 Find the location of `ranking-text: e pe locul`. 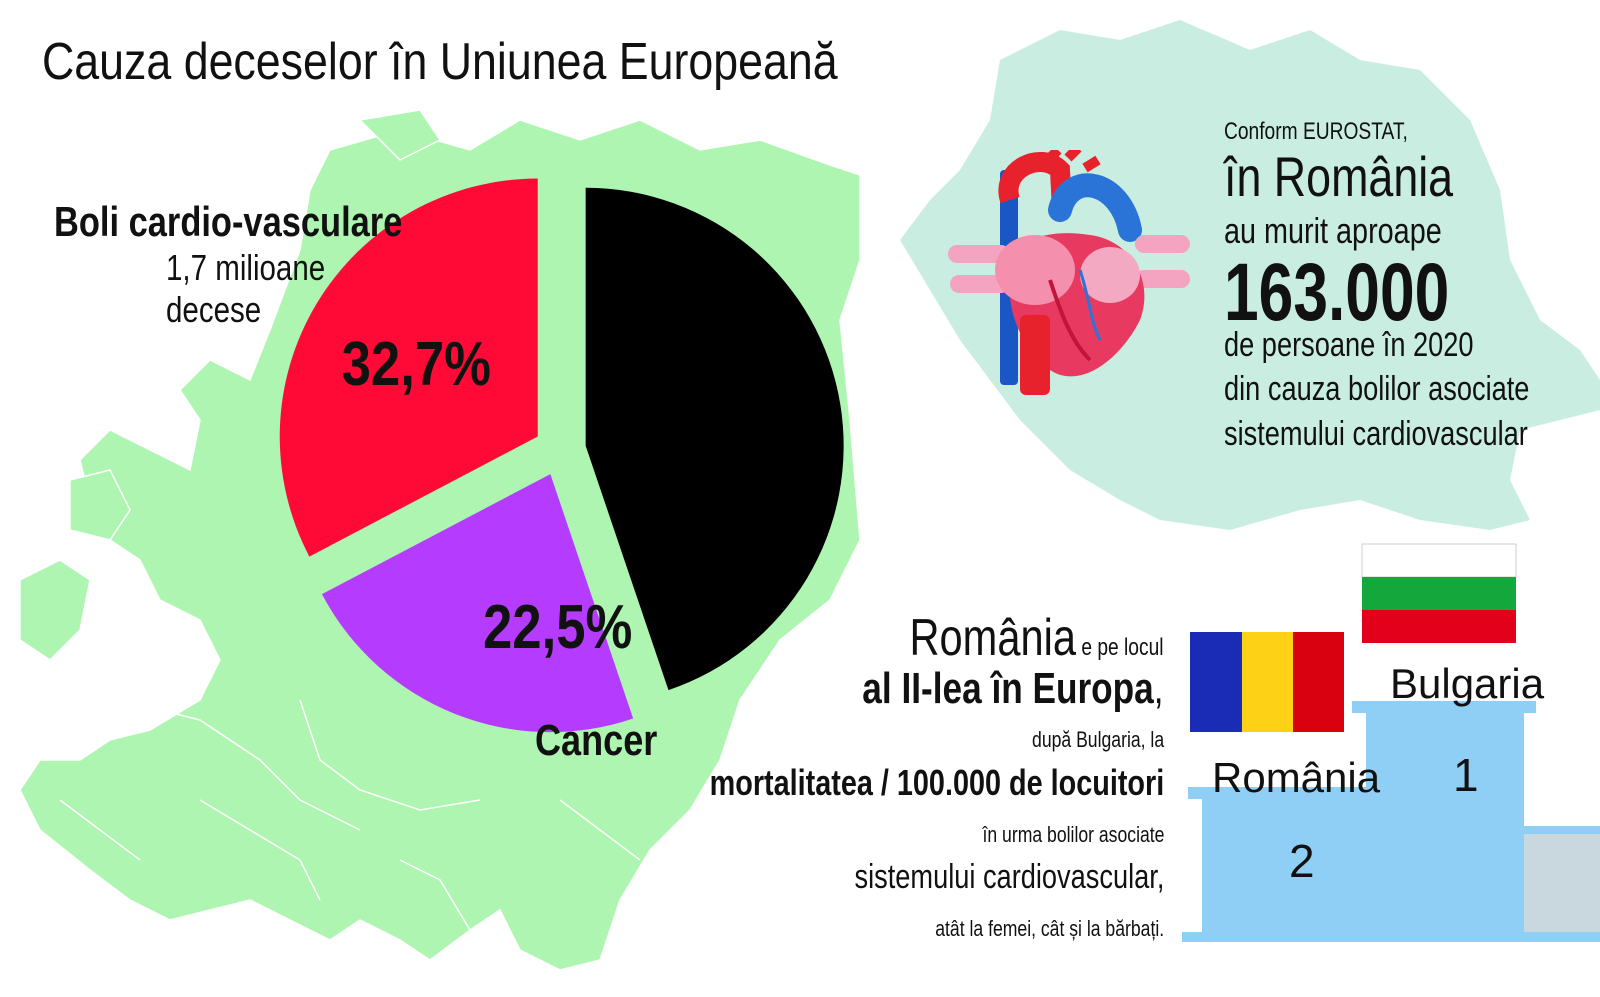

ranking-text: e pe locul is located at coordinates (1120, 647).